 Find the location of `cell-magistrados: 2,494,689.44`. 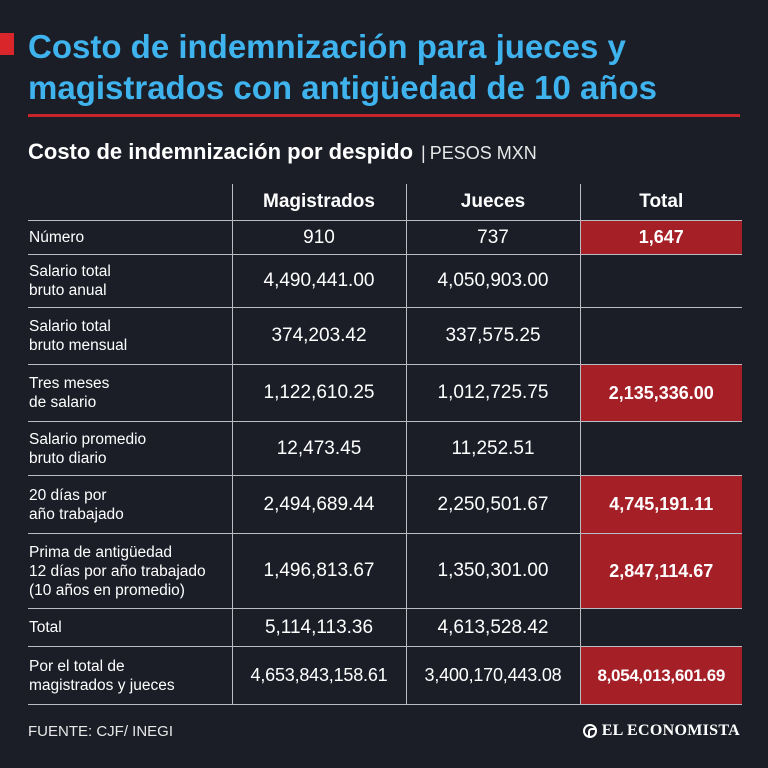

cell-magistrados: 2,494,689.44 is located at coordinates (318, 504).